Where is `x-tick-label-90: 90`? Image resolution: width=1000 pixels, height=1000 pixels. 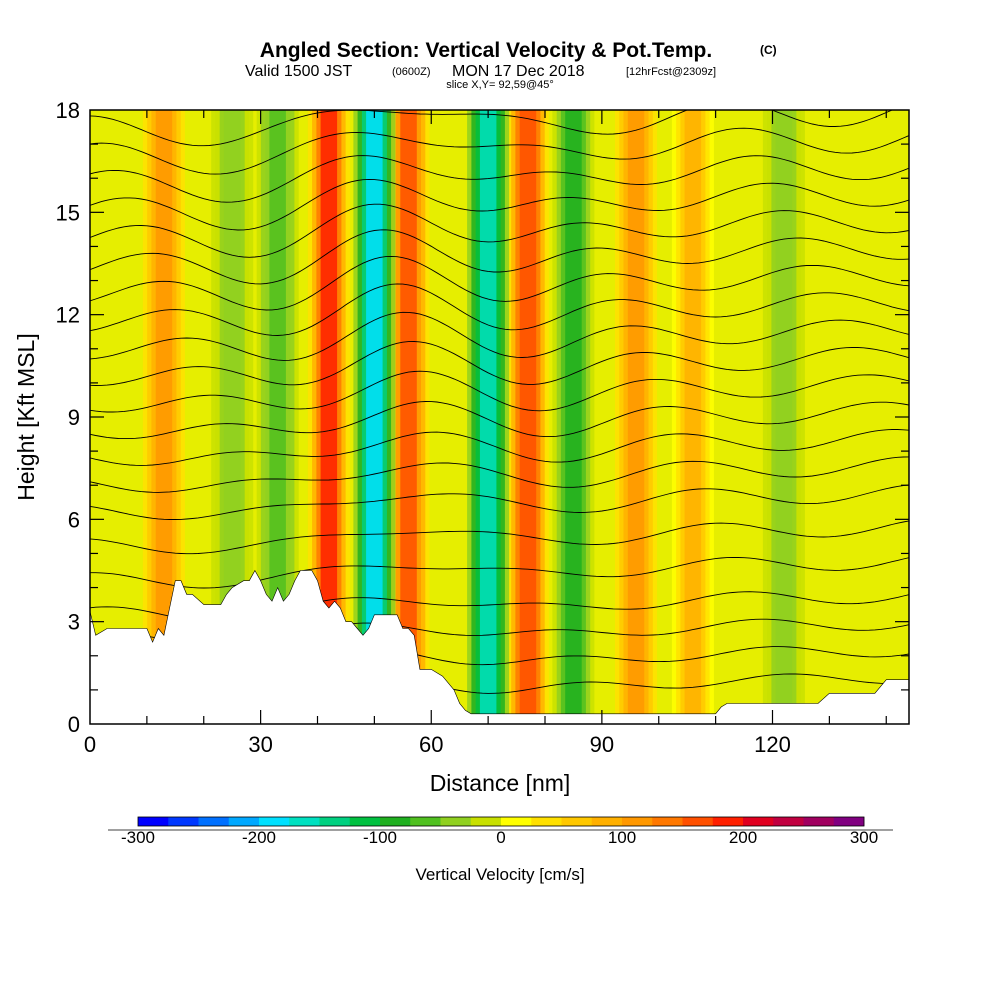 x-tick-label-90: 90 is located at coordinates (602, 744).